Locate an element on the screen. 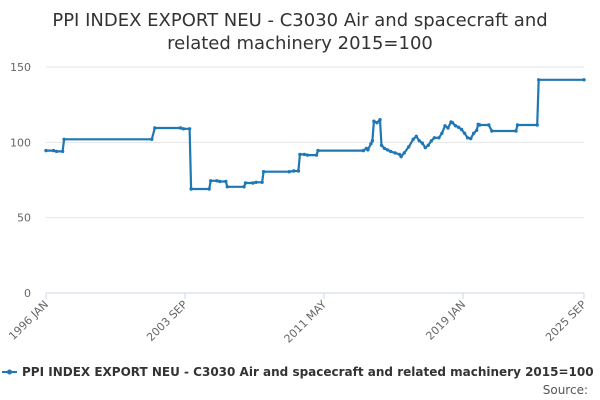 This screenshot has width=600, height=400. x-tick-label: 2003 SEP is located at coordinates (167, 321).